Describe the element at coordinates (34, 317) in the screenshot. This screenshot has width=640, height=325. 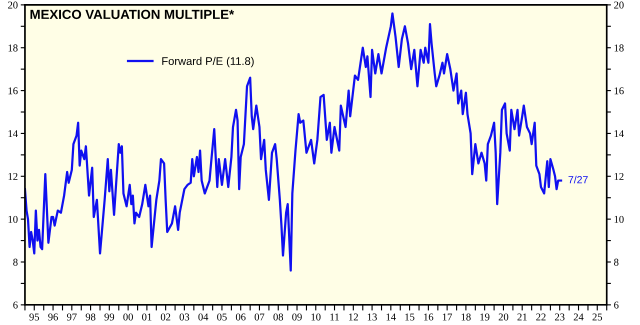
I see `x-tick-label: 95` at that location.